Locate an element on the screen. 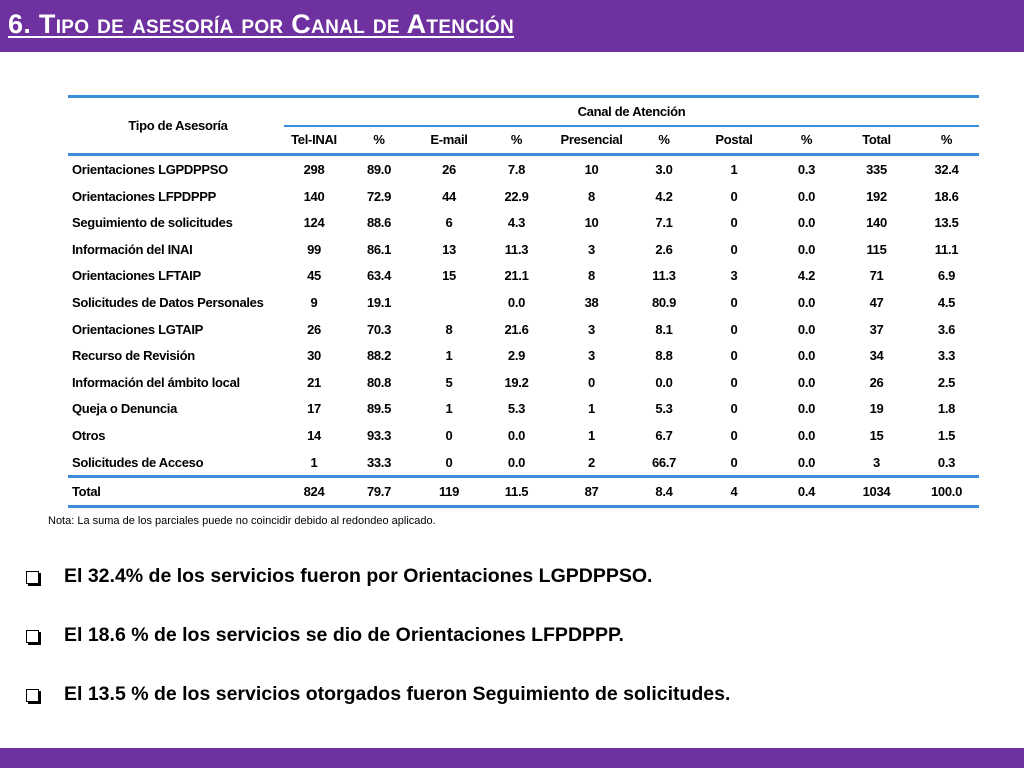  column-header: Postal is located at coordinates (734, 140).